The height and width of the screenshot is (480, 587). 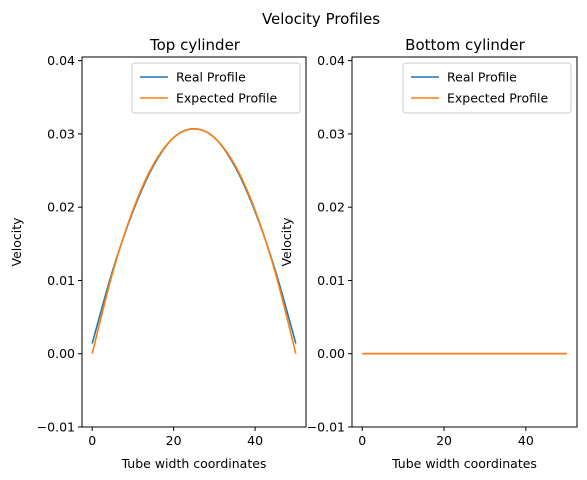 What do you see at coordinates (321, 19) in the screenshot?
I see `figure-suptitle: Velocity Profiles` at bounding box center [321, 19].